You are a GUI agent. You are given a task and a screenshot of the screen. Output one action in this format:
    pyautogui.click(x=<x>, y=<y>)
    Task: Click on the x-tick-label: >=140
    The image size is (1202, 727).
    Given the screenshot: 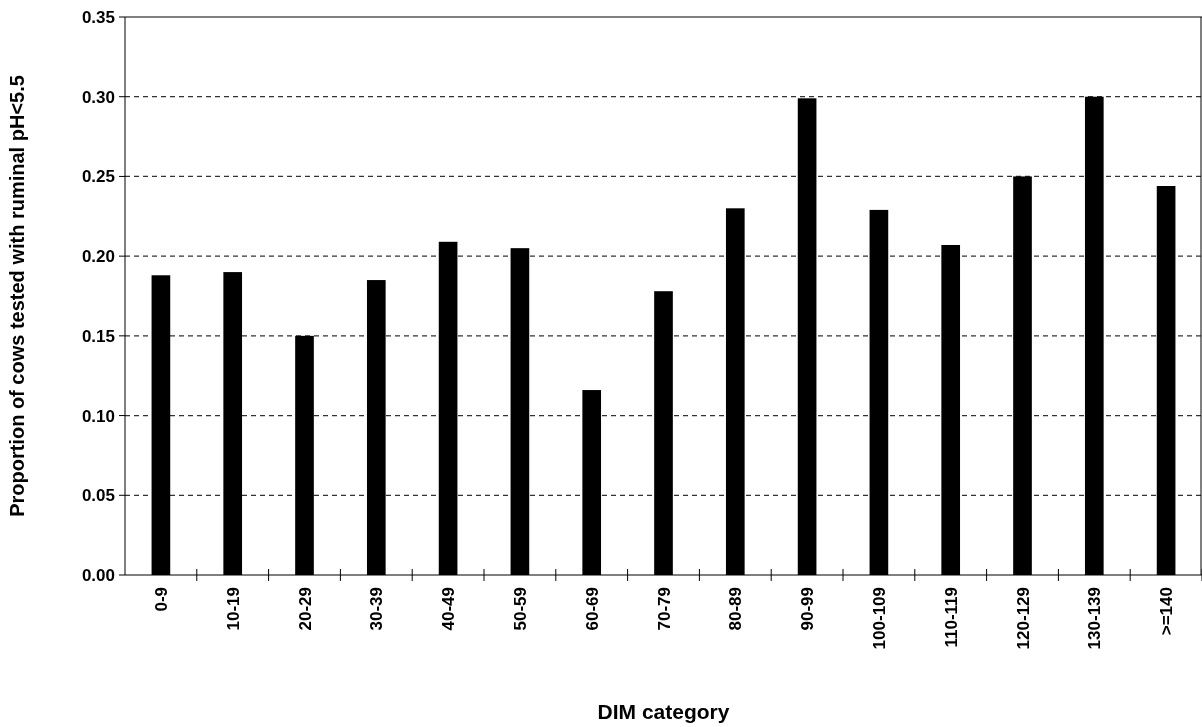 What is the action you would take?
    pyautogui.click(x=1167, y=611)
    